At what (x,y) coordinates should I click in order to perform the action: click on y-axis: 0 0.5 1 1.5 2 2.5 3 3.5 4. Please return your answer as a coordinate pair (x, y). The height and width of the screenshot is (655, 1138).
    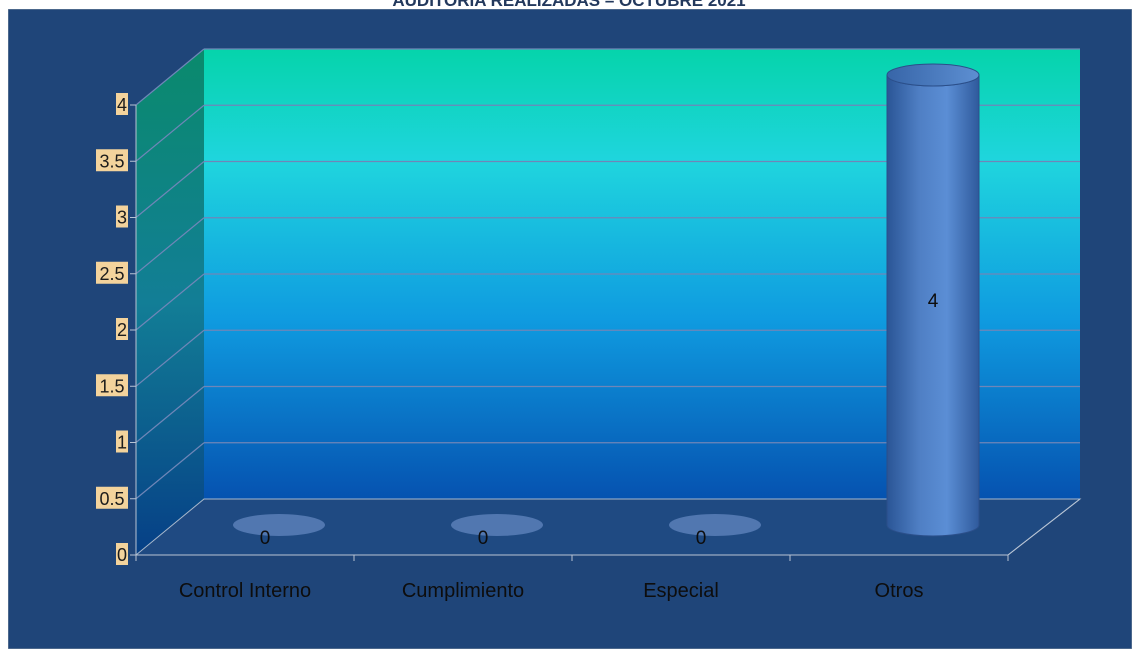
    Looking at the image, I should click on (116, 329).